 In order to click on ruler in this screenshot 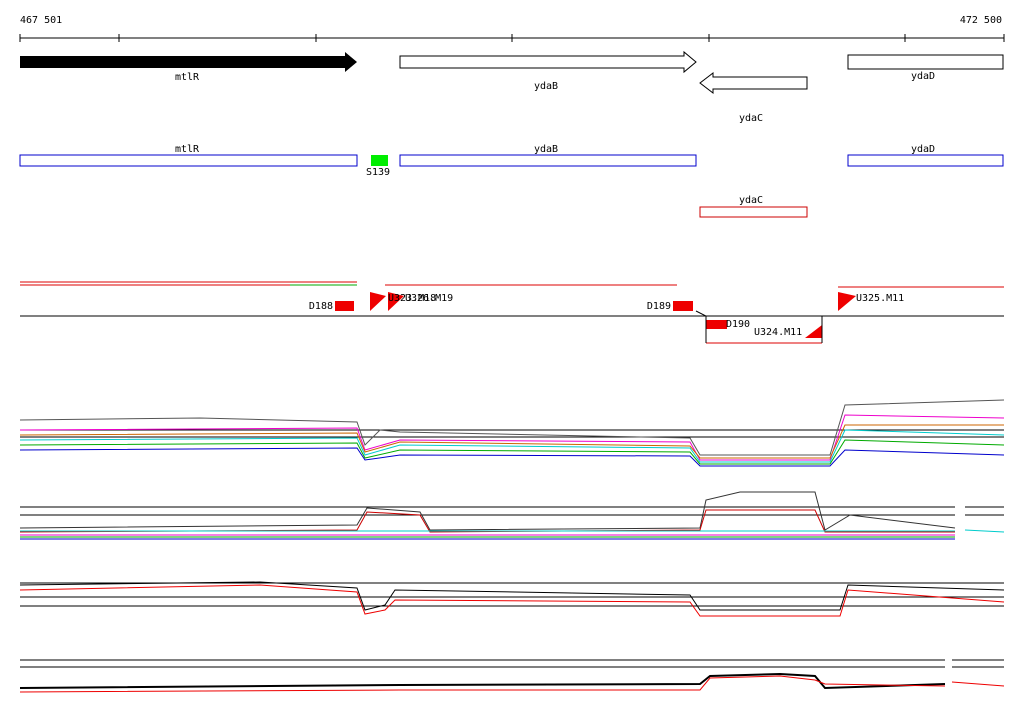, I will do `click(512, 38)`.